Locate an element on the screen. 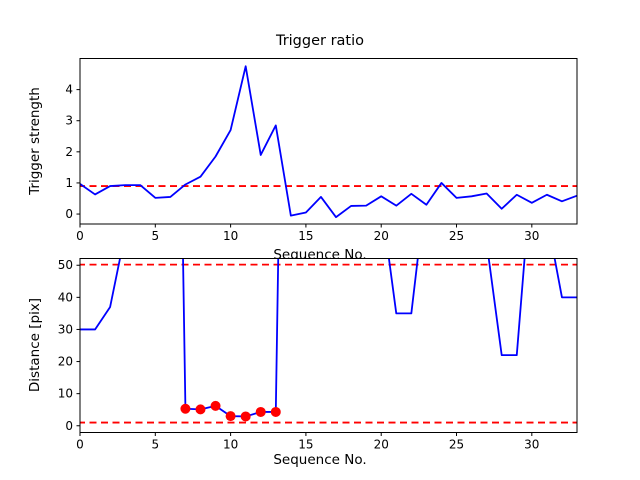  y-tick-label: 2 is located at coordinates (69, 152).